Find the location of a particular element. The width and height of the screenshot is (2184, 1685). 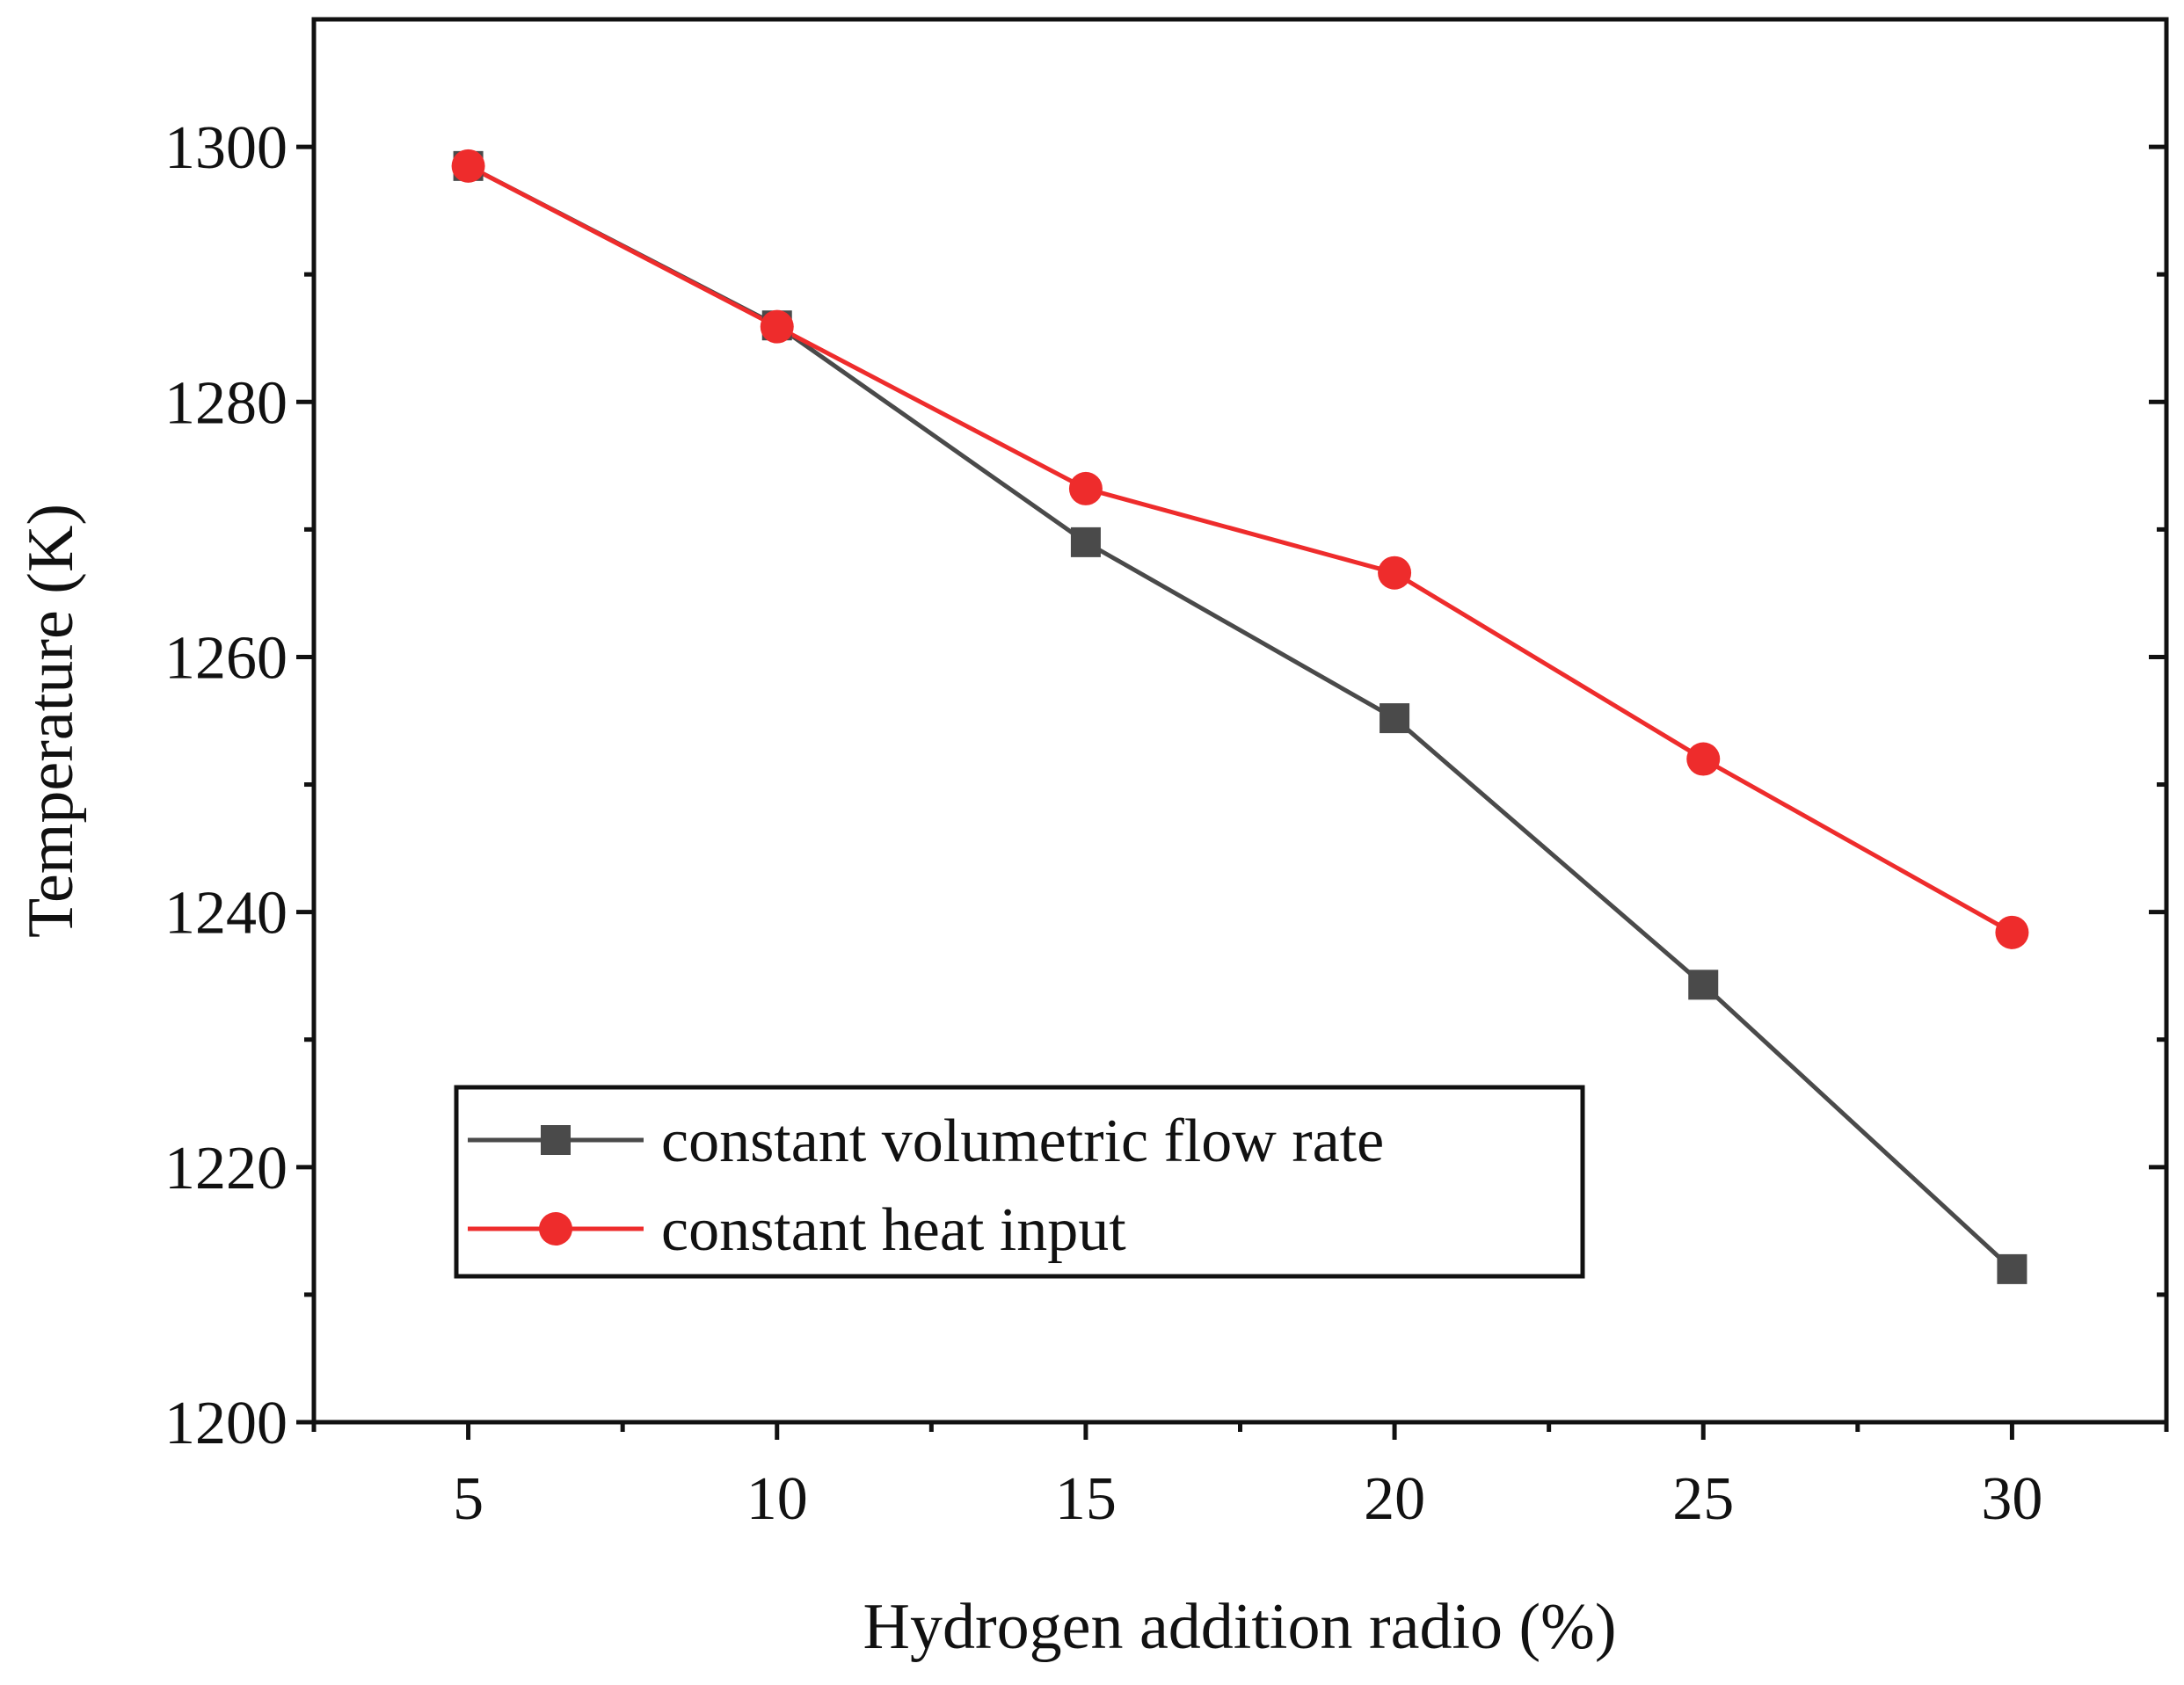

legend-label: constant heat input is located at coordinates (893, 1230).